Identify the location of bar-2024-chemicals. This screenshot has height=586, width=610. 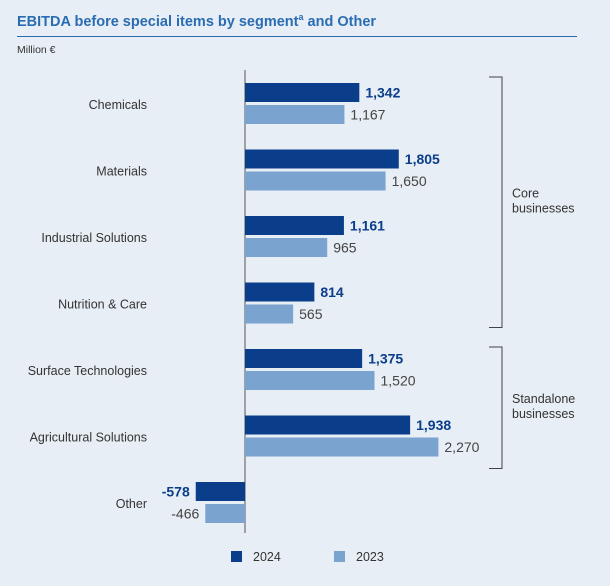
(302, 92).